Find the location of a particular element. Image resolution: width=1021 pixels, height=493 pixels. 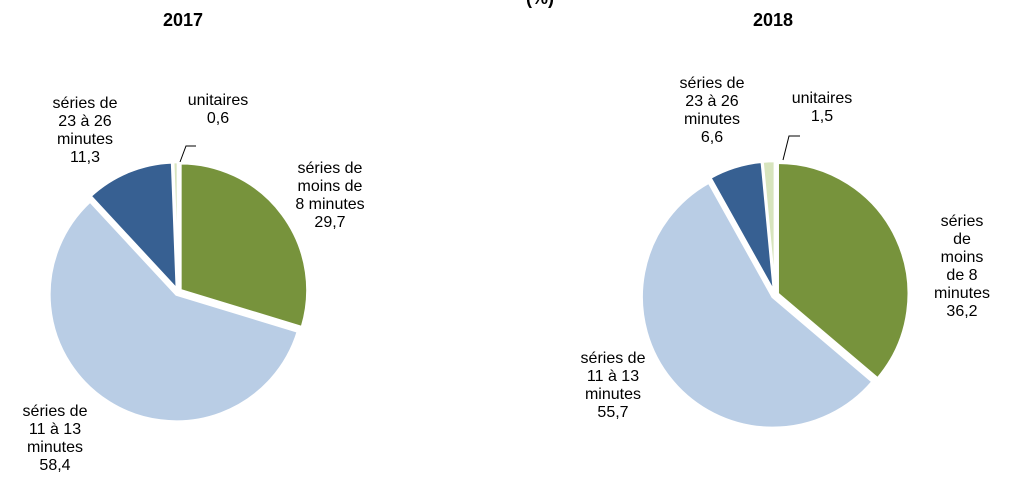

slice-label: unitaires 1,5 is located at coordinates (822, 108).